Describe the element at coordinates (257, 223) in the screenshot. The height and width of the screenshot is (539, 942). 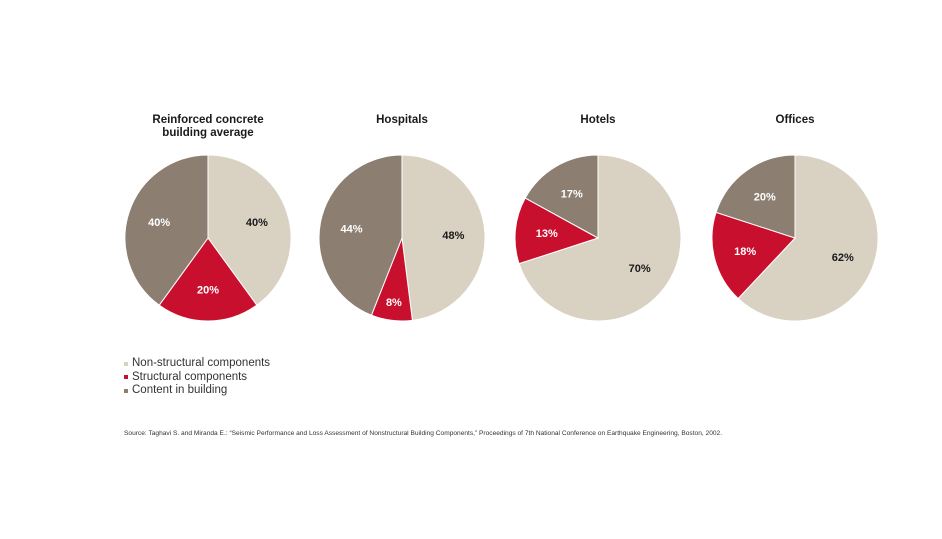
I see `slice-value-label-non-structural: 40%` at that location.